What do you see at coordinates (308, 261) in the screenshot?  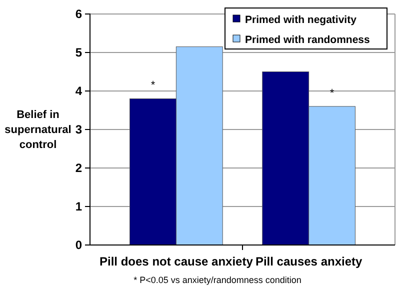 I see `x-tick-label: Pill causes anxiety` at bounding box center [308, 261].